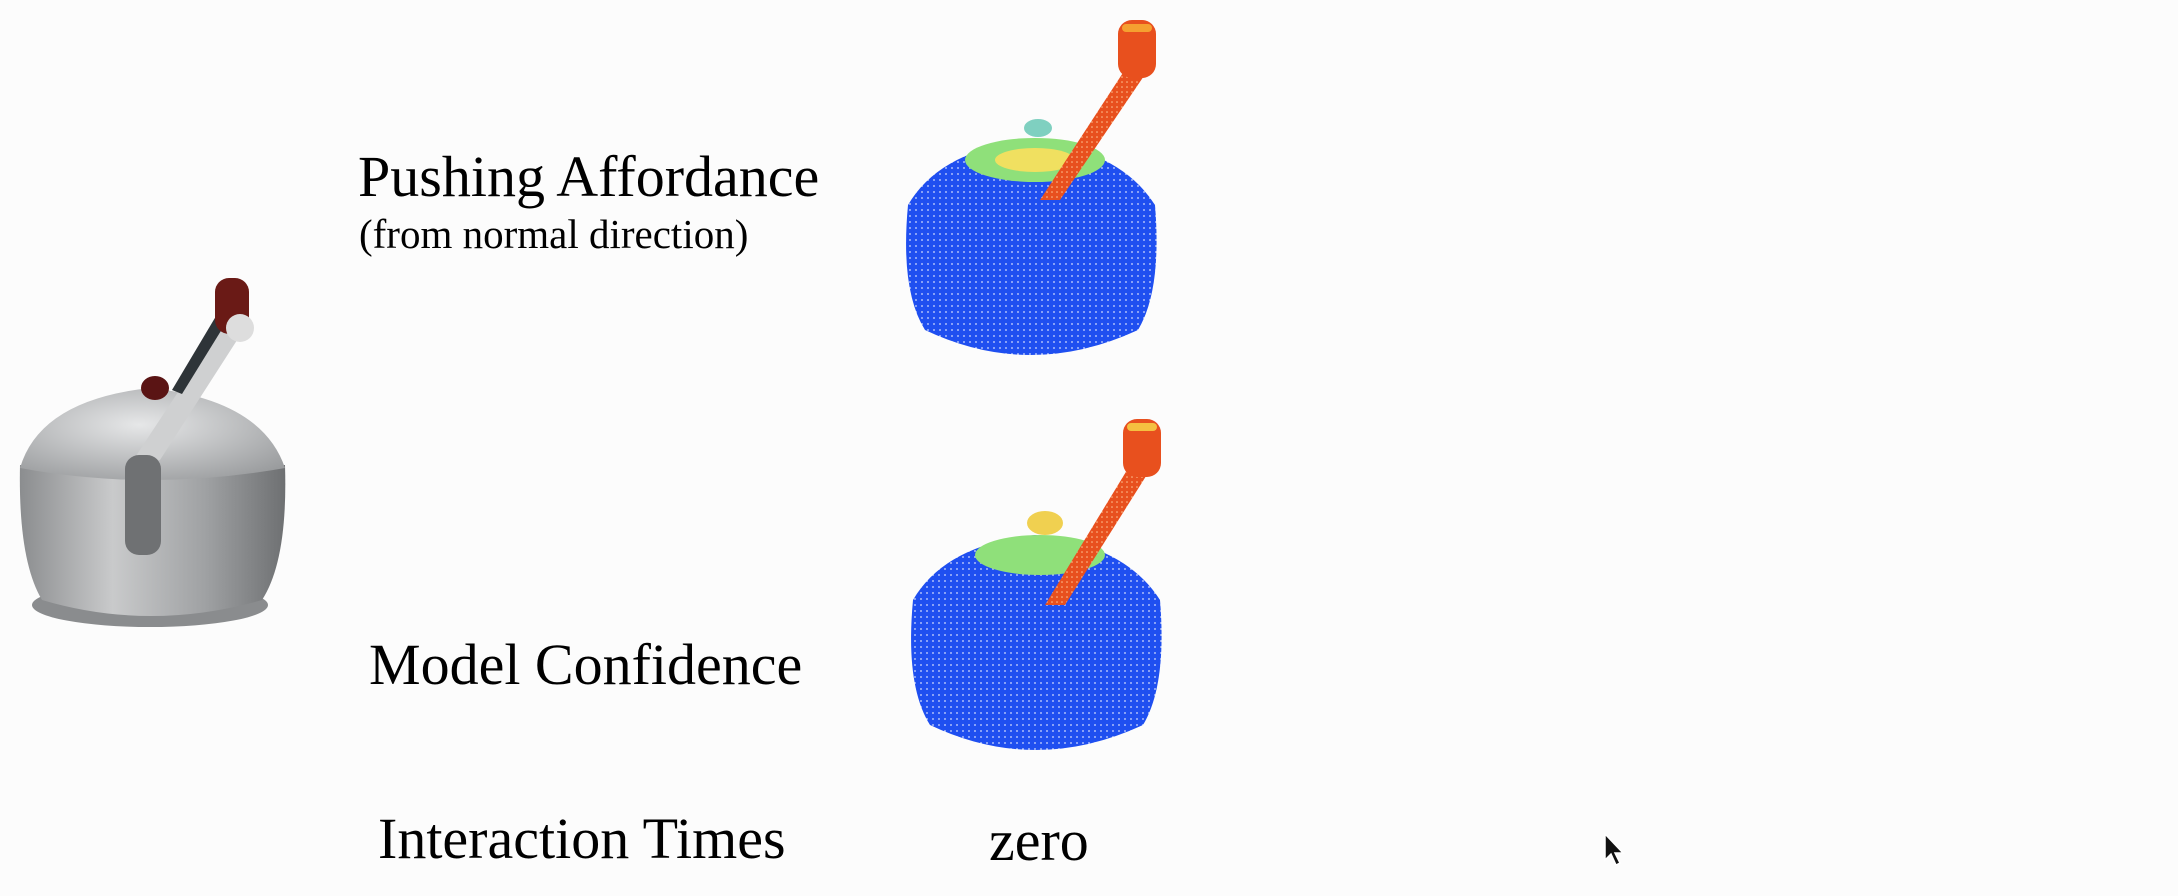 This screenshot has width=2178, height=896. What do you see at coordinates (1614, 849) in the screenshot?
I see `mouse-cursor-icon` at bounding box center [1614, 849].